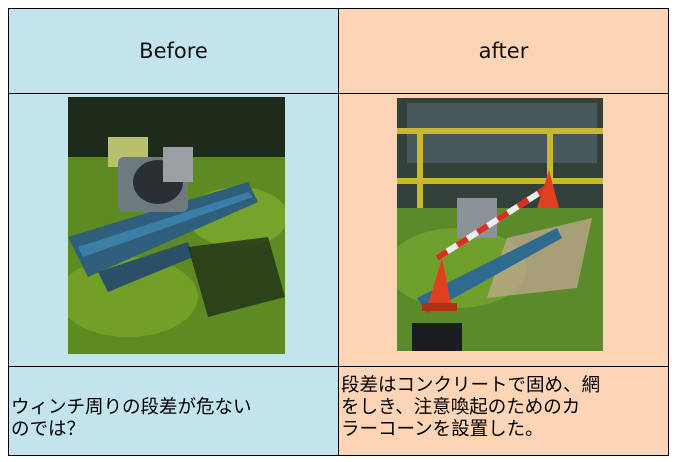 This screenshot has width=675, height=462. Describe the element at coordinates (503, 51) in the screenshot. I see `header-after: after` at that location.